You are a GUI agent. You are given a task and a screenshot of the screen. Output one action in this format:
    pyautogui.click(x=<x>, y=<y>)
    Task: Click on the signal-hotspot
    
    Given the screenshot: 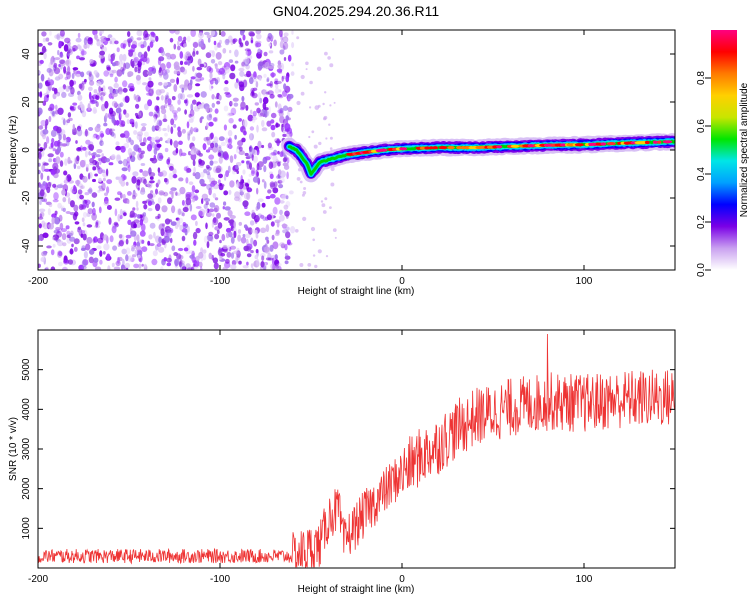 What is the action you would take?
    pyautogui.click(x=659, y=142)
    